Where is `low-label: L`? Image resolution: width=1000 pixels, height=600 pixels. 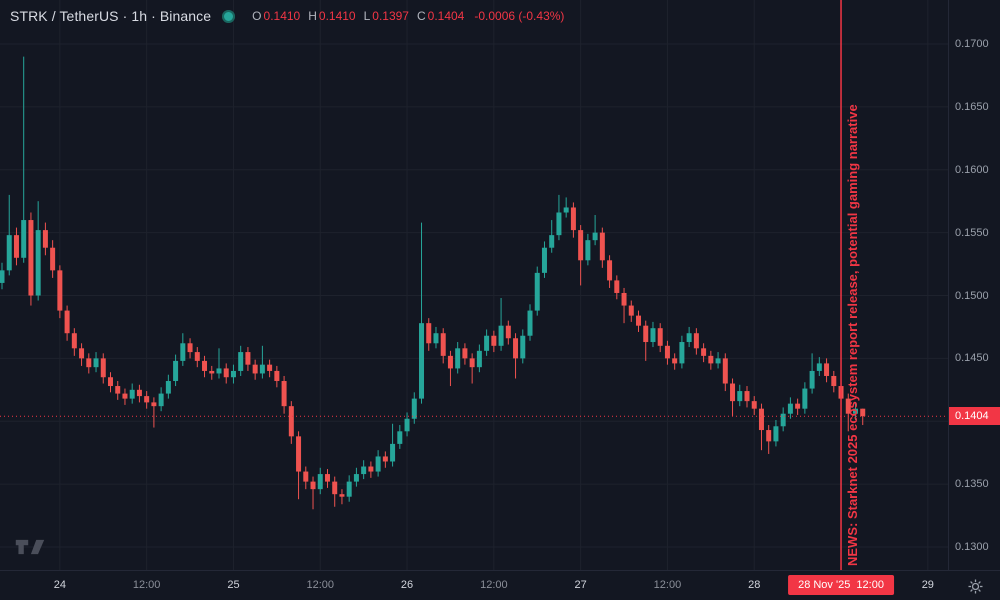 low-label: L is located at coordinates (367, 16).